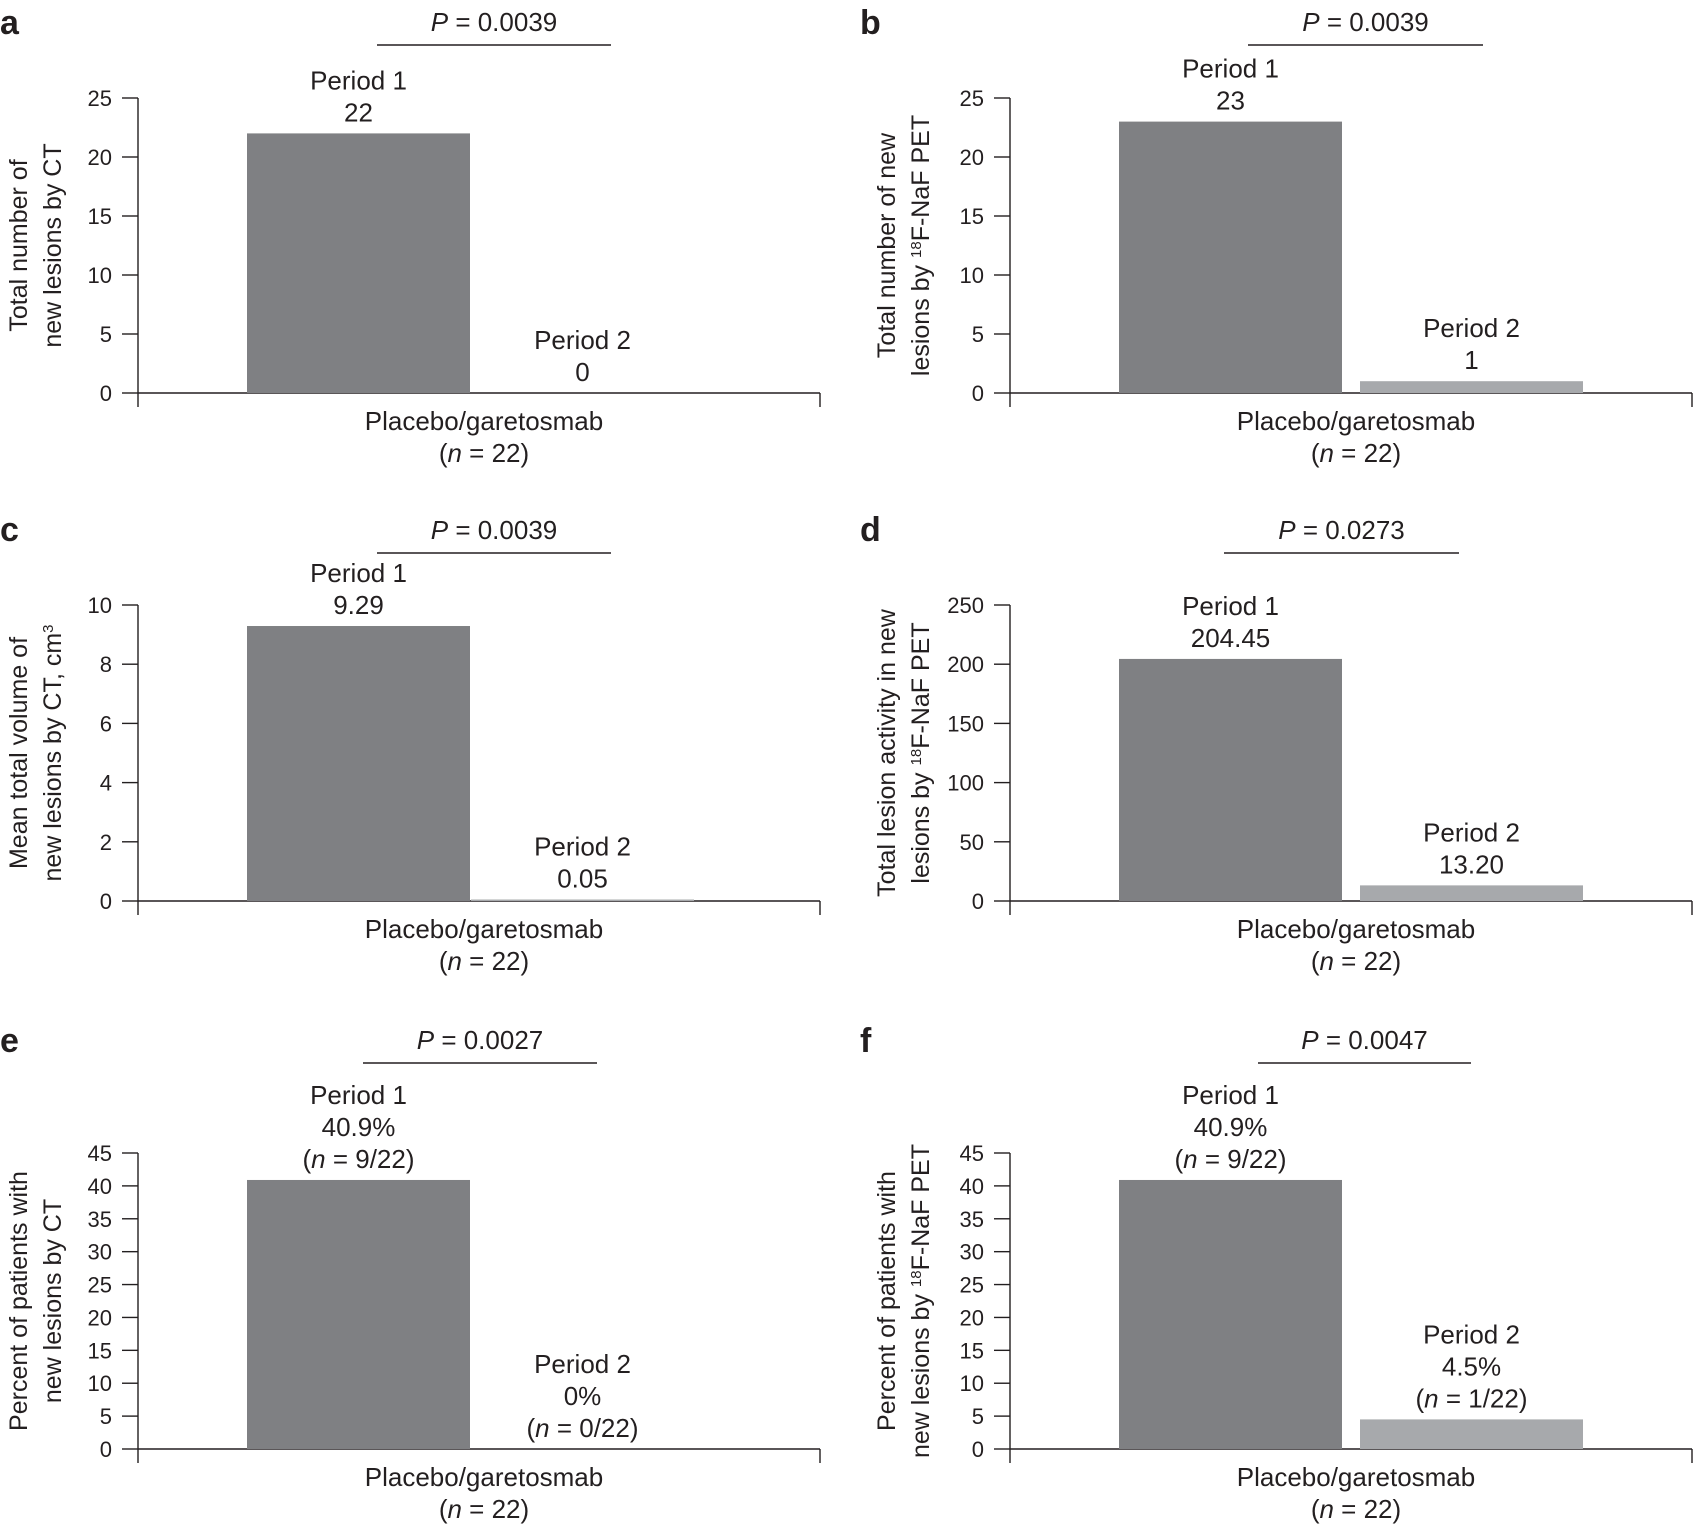  What do you see at coordinates (1471, 1398) in the screenshot?
I see `bar-label-line: (n = 1/22)` at bounding box center [1471, 1398].